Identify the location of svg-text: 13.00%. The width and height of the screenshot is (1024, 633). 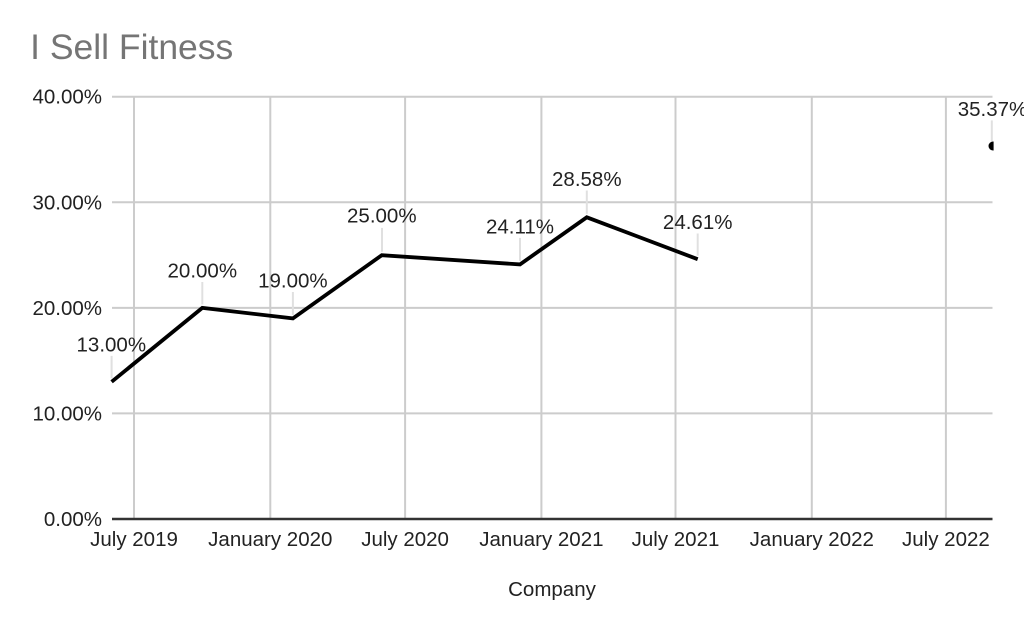
(112, 344).